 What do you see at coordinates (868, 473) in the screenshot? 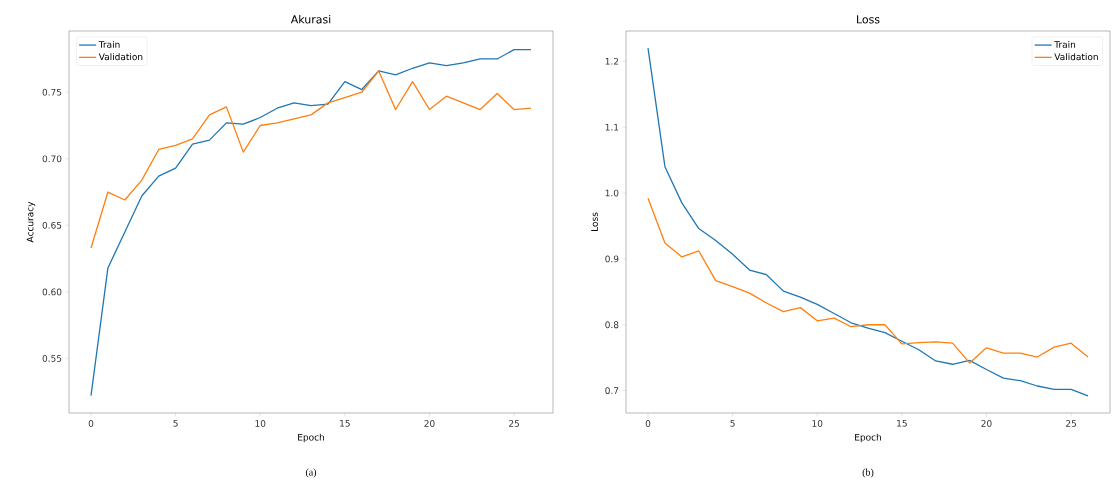
I see `text: (b)` at bounding box center [868, 473].